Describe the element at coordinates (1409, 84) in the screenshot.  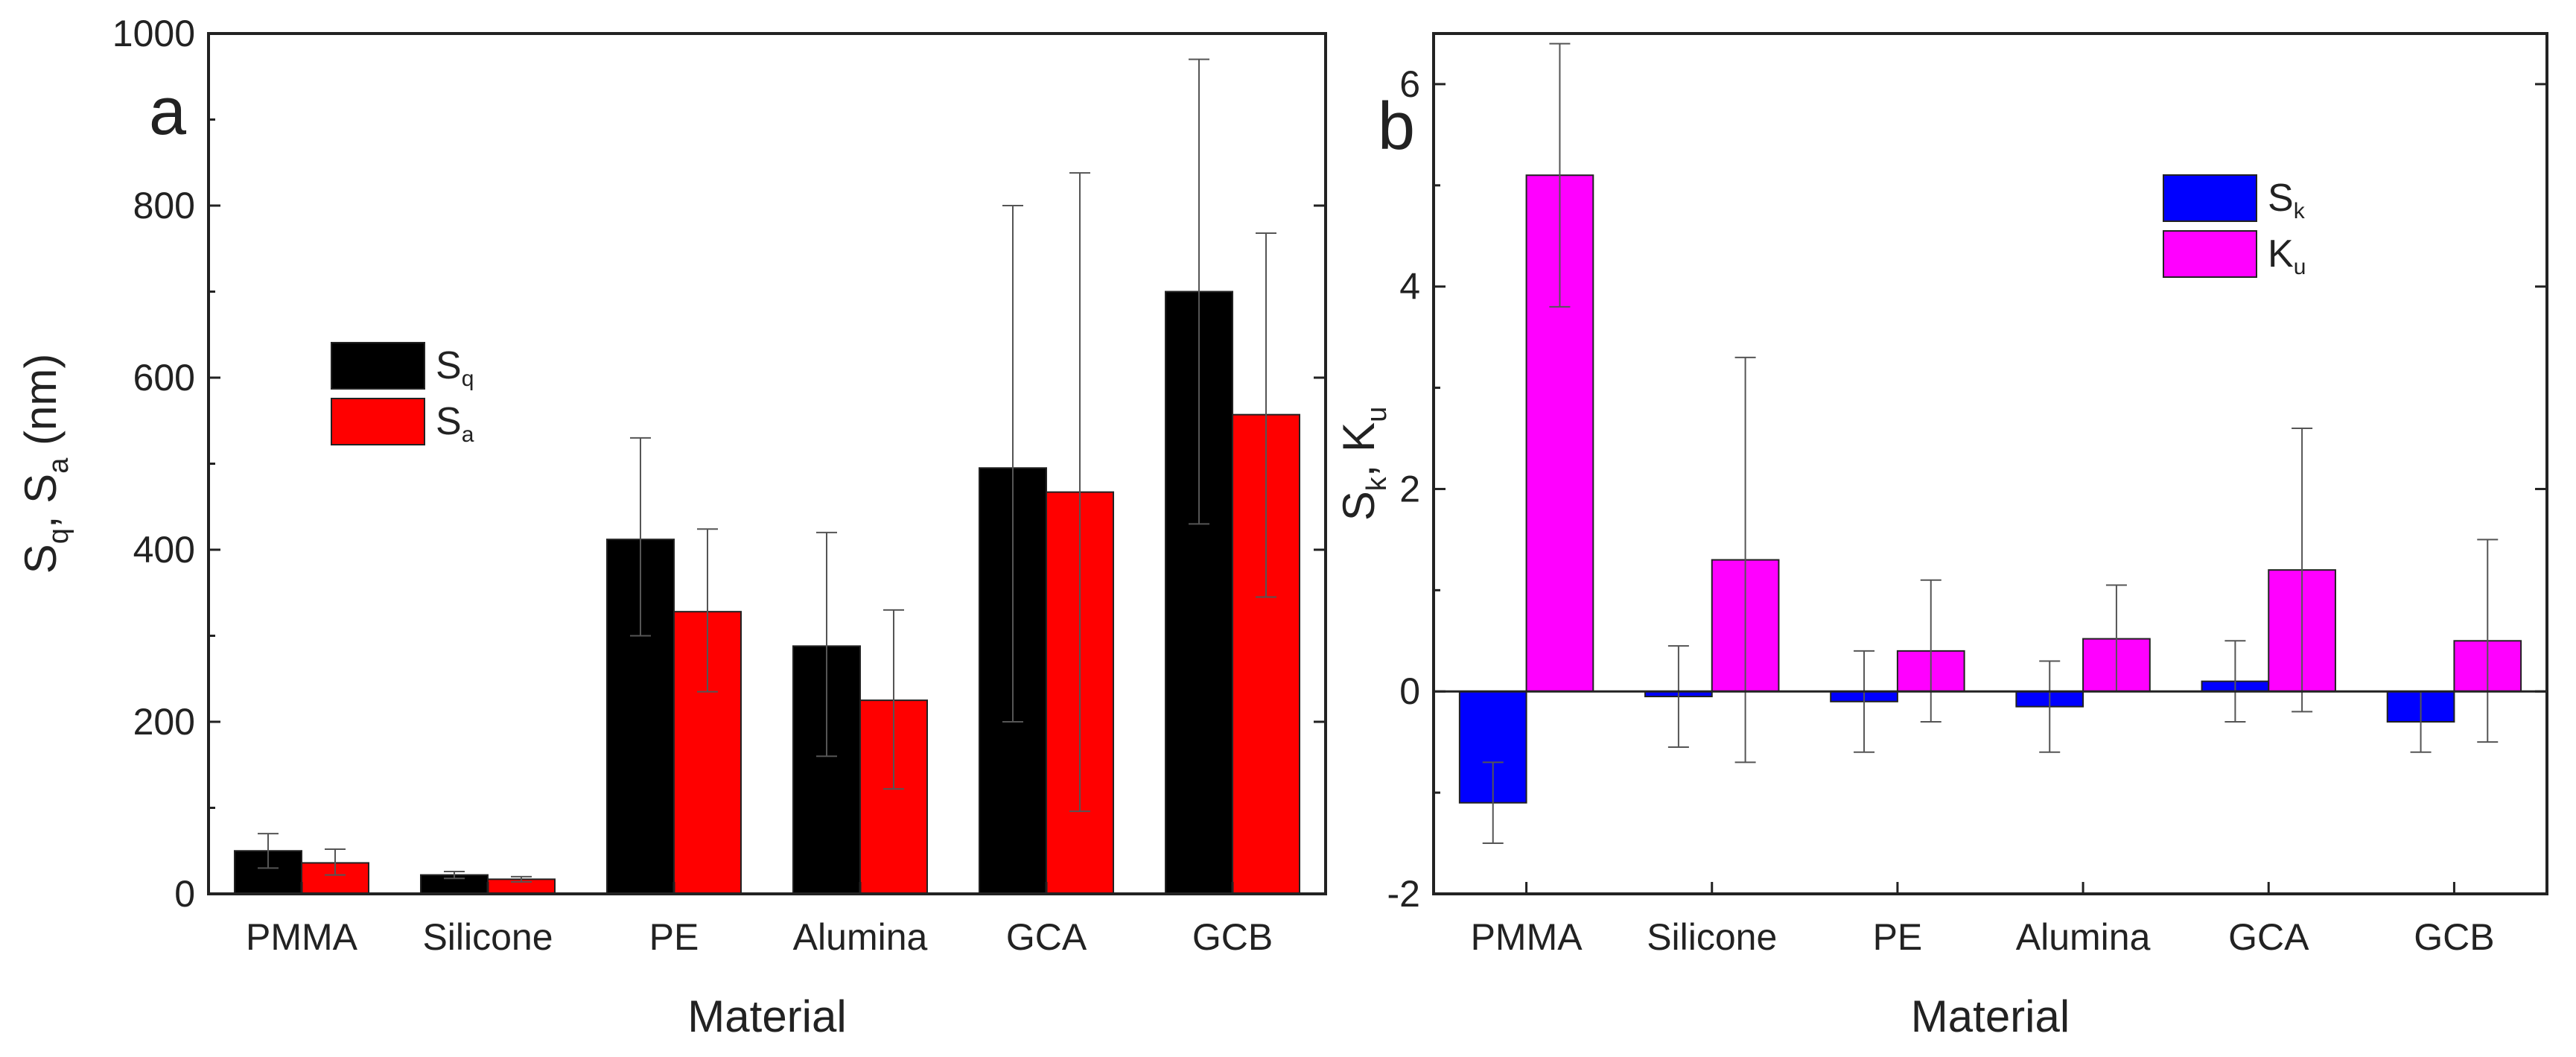
I see `y-tick-label: 6` at that location.